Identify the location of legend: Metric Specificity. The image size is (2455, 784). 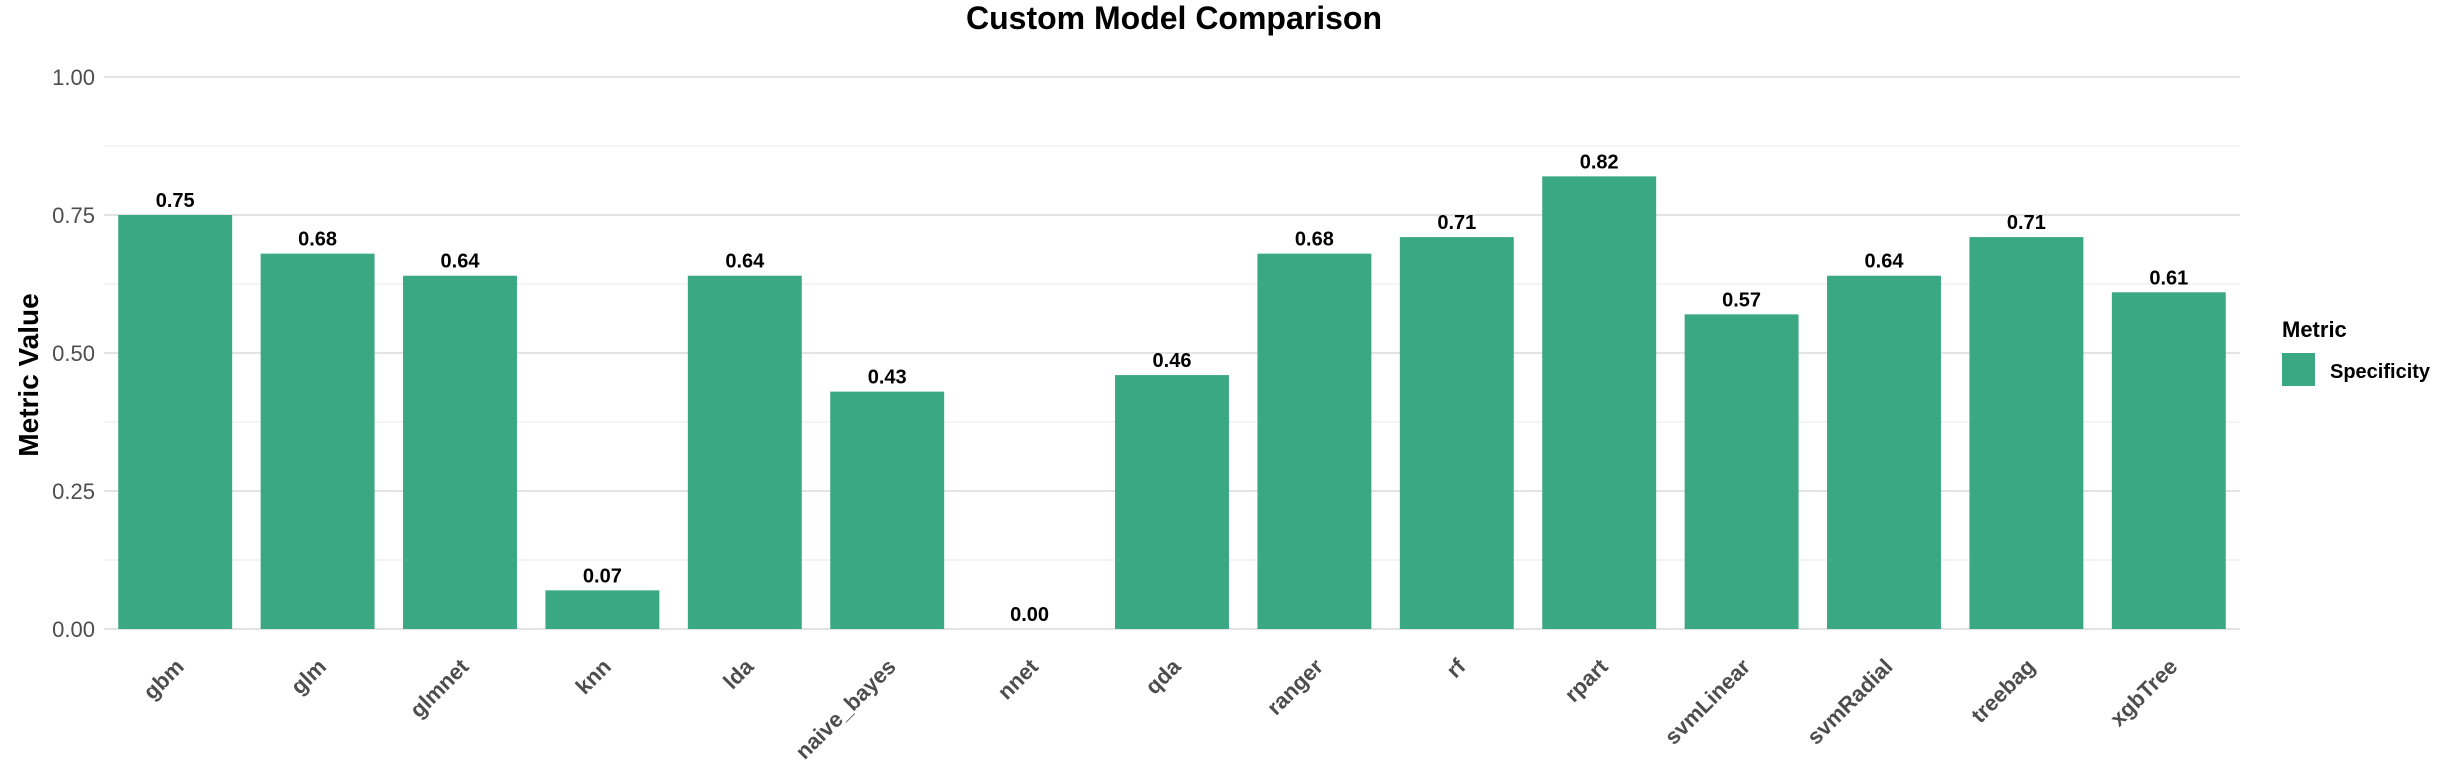
(2356, 351).